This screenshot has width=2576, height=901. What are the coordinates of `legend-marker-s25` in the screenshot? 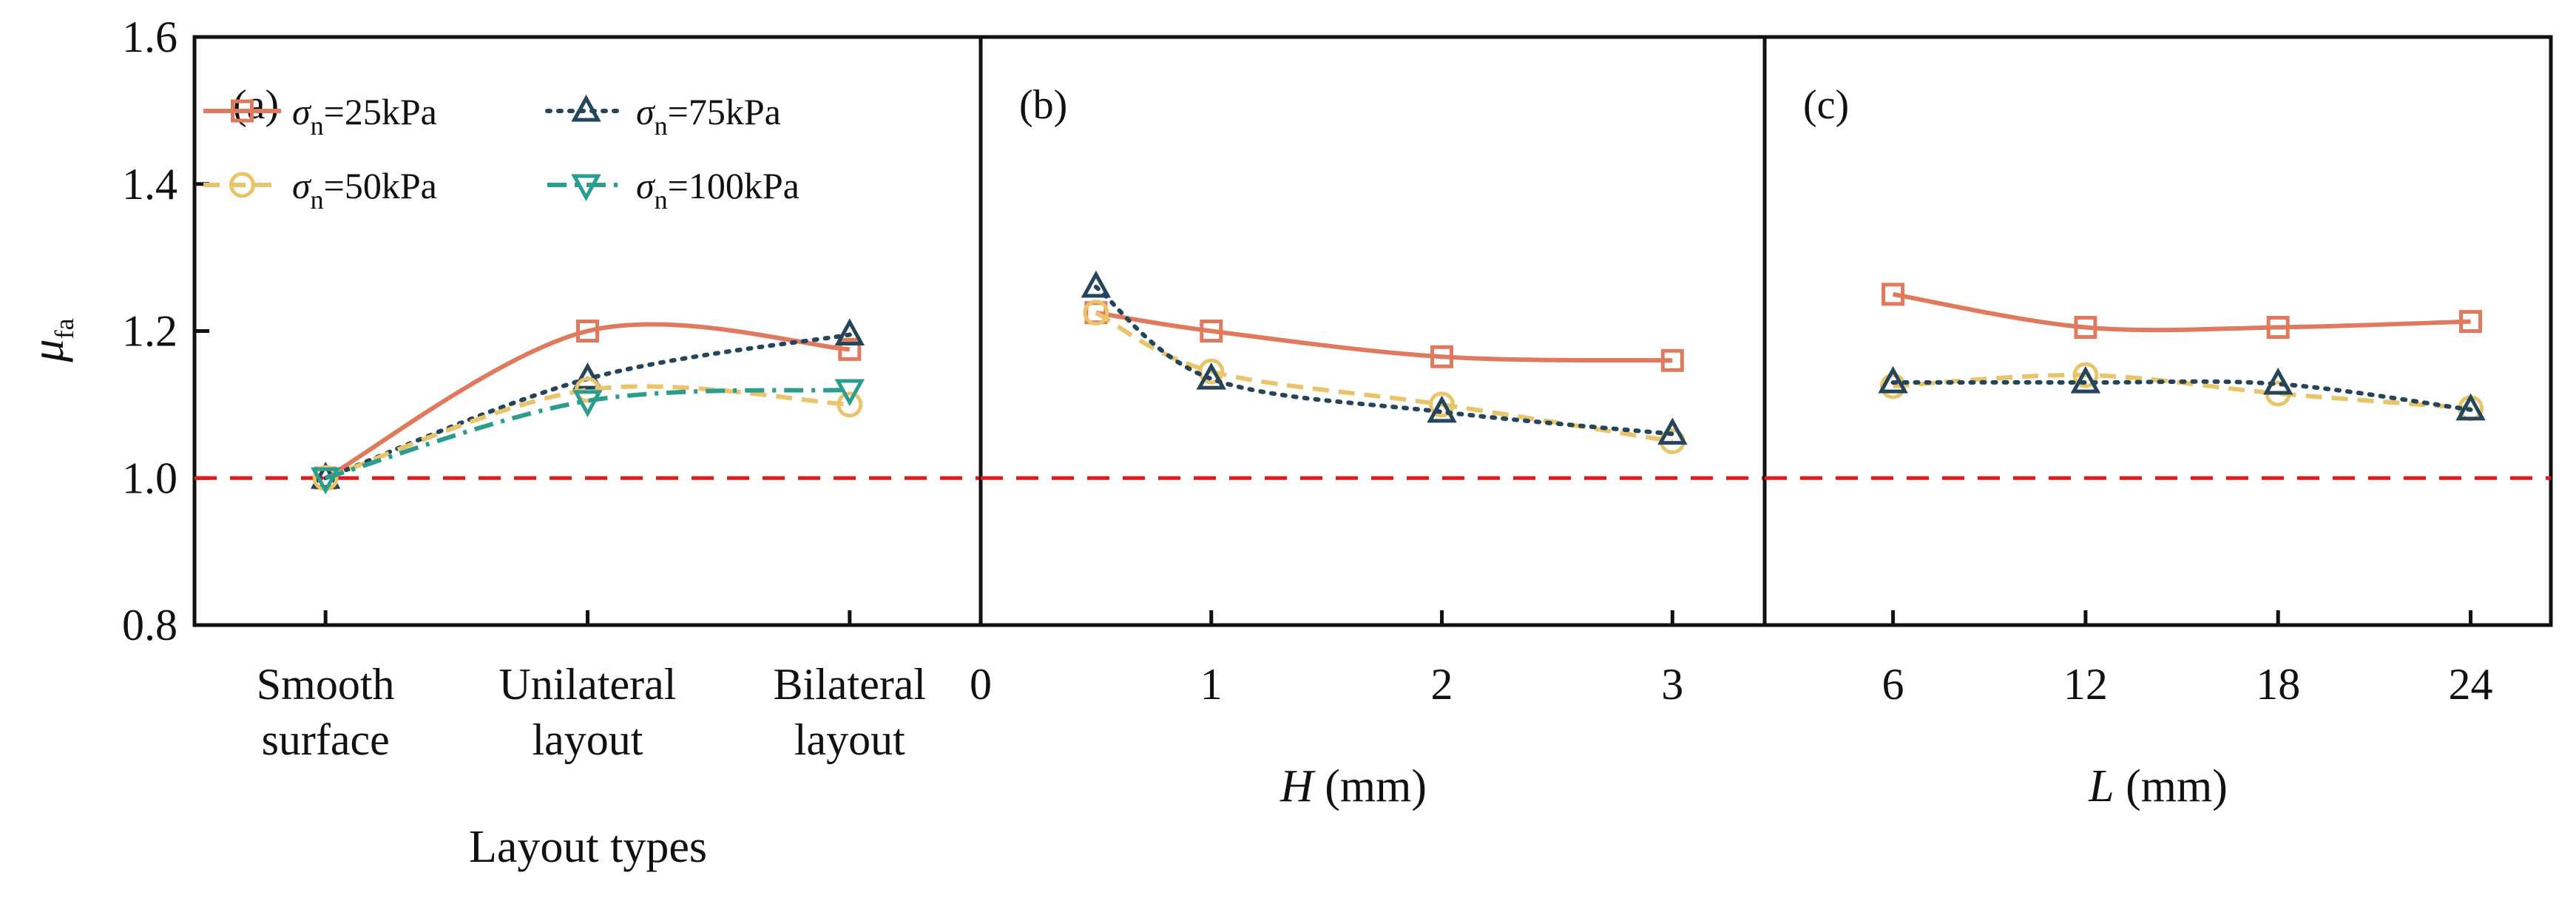 It's located at (242, 111).